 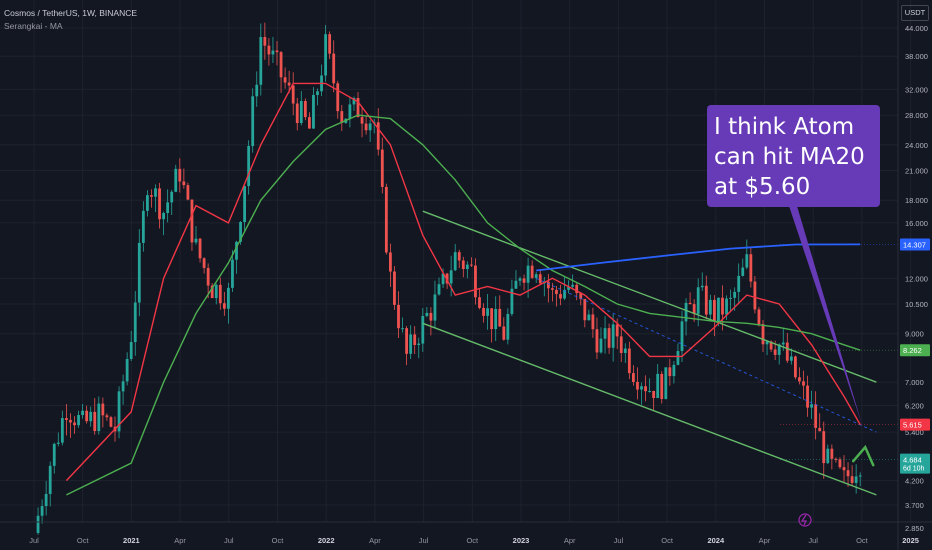 What do you see at coordinates (912, 350) in the screenshot?
I see `price-label-1: 8.262` at bounding box center [912, 350].